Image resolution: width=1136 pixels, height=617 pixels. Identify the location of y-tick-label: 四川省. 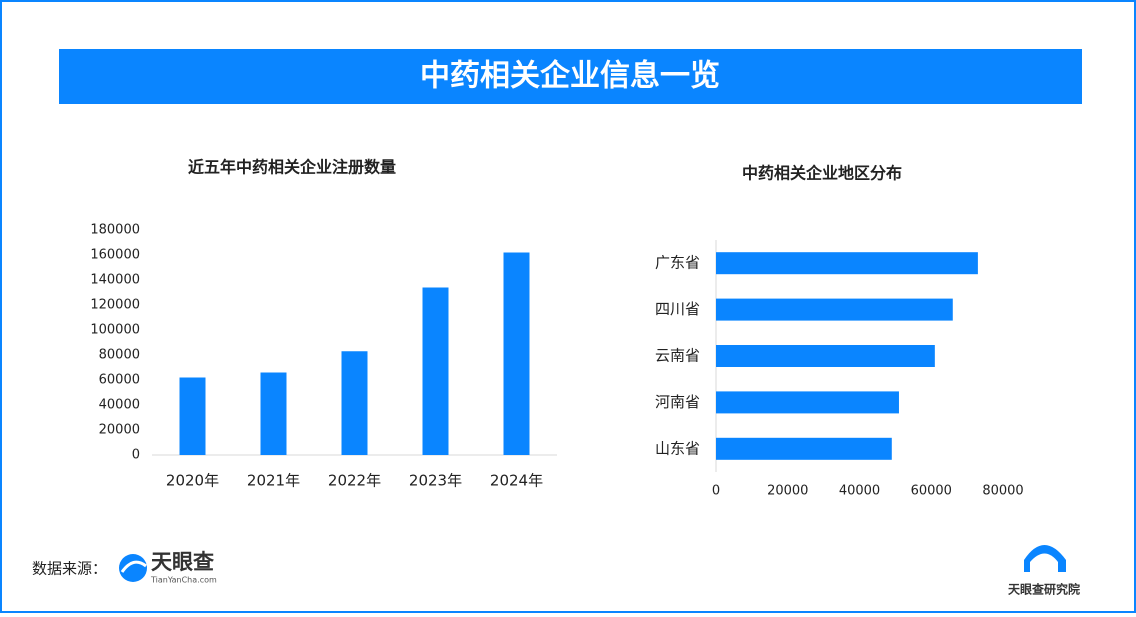
(677, 309).